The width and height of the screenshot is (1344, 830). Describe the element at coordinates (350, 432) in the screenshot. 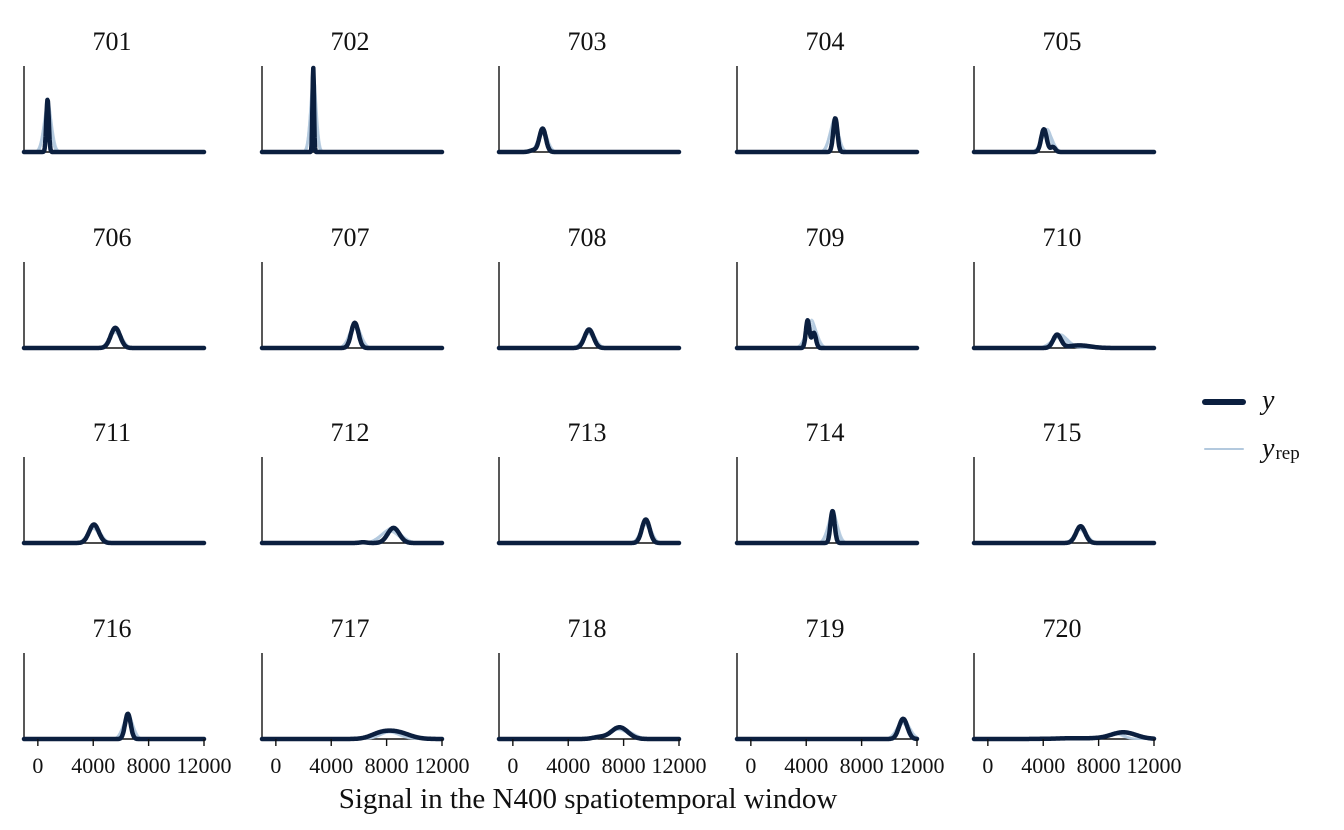

I see `panel-title: 712` at that location.